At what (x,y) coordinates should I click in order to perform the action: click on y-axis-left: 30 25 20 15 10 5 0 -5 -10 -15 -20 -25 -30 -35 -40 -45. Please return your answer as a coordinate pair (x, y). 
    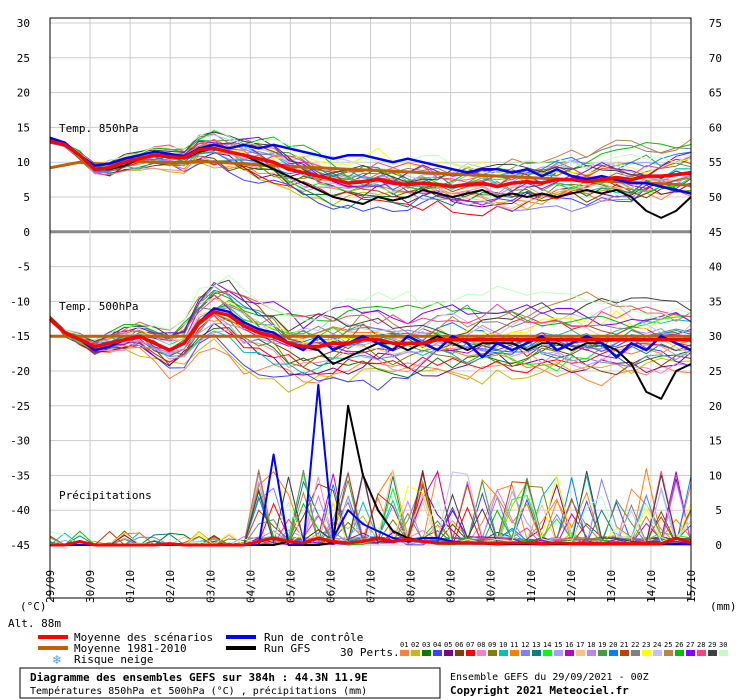
    Looking at the image, I should click on (20, 284).